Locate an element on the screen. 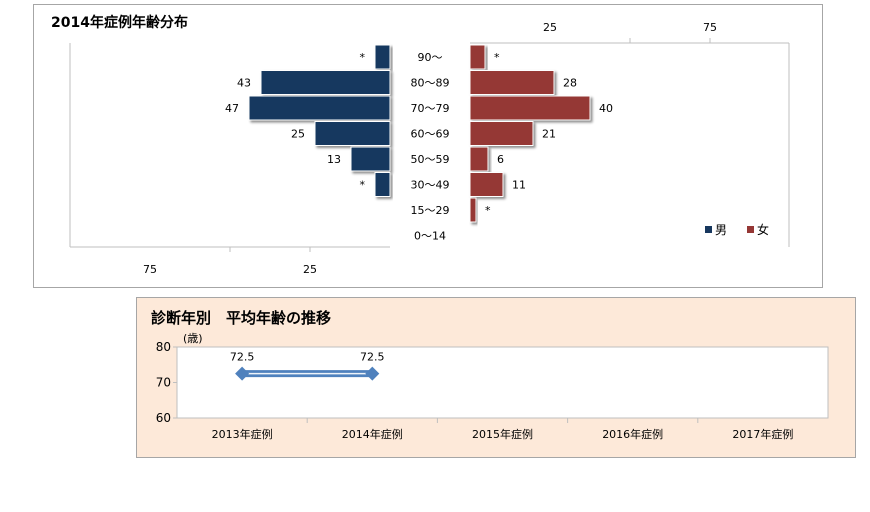  plot-area is located at coordinates (502, 382).